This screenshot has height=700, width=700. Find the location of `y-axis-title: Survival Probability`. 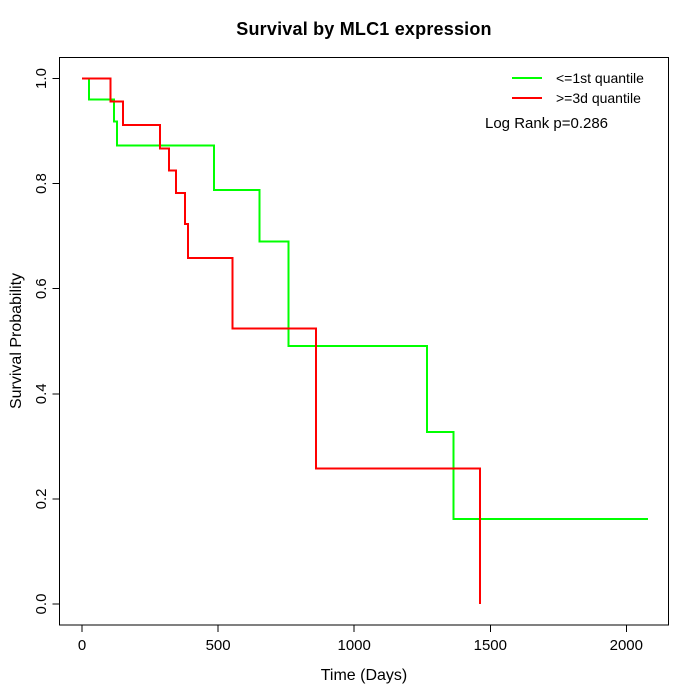

y-axis-title: Survival Probability is located at coordinates (16, 341).